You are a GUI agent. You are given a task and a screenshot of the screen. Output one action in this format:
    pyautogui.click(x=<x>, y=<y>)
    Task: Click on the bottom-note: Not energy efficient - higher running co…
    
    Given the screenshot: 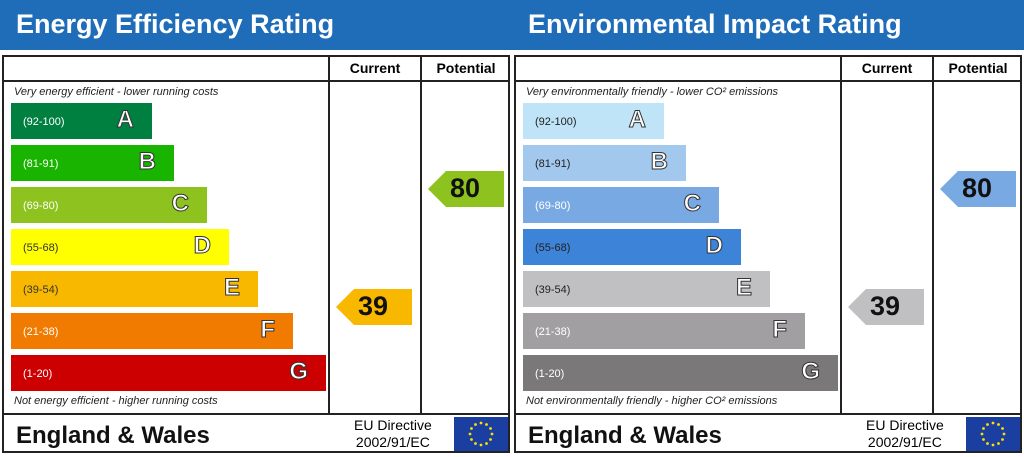 What is the action you would take?
    pyautogui.click(x=116, y=401)
    